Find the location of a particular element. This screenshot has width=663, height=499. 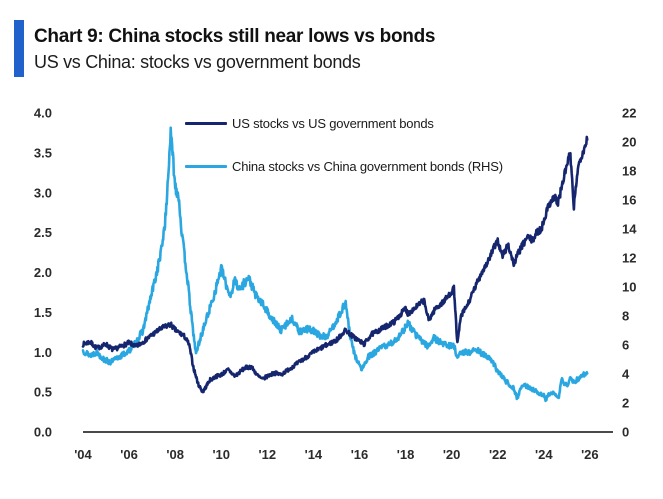

x-axis-tick-label: '04 is located at coordinates (83, 454).